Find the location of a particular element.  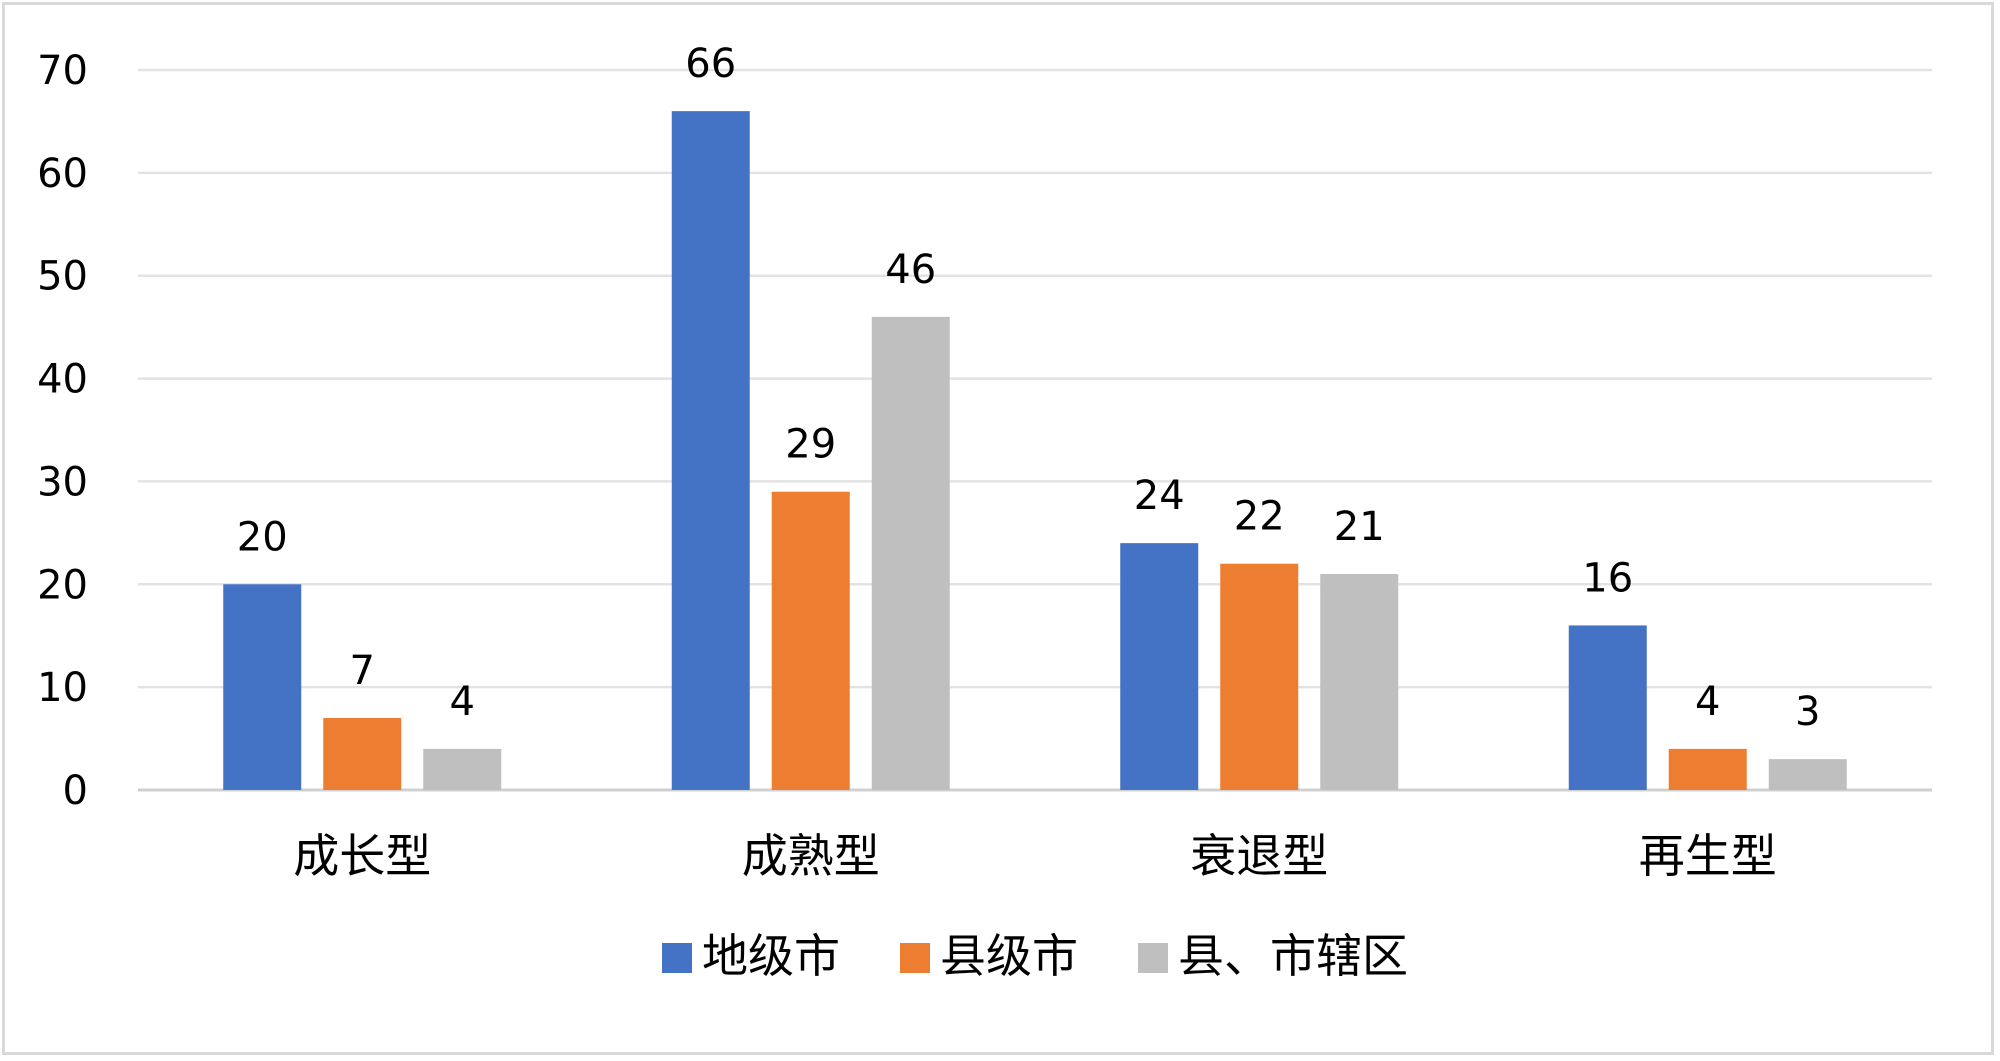

y-tick-label: 20 is located at coordinates (62, 585).